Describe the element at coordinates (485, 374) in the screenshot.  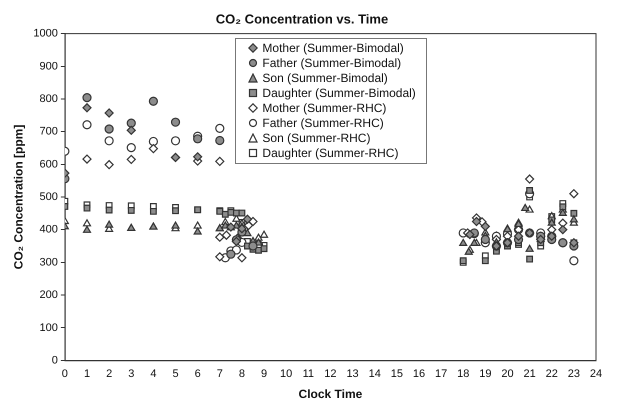
I see `x-tick-label: 19` at that location.